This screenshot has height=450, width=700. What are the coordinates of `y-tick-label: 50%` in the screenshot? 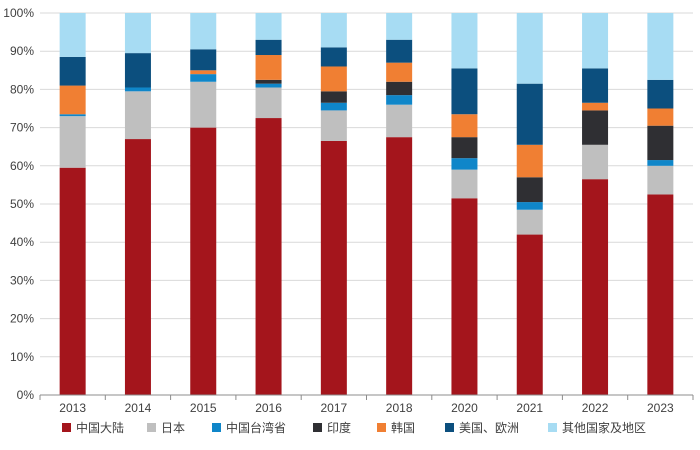 It's located at (22, 204).